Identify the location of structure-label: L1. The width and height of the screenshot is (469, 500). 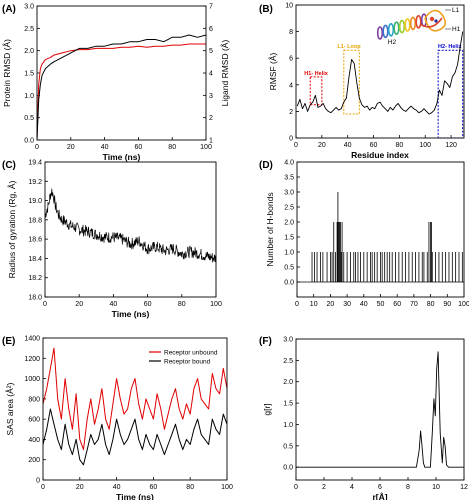
(456, 10).